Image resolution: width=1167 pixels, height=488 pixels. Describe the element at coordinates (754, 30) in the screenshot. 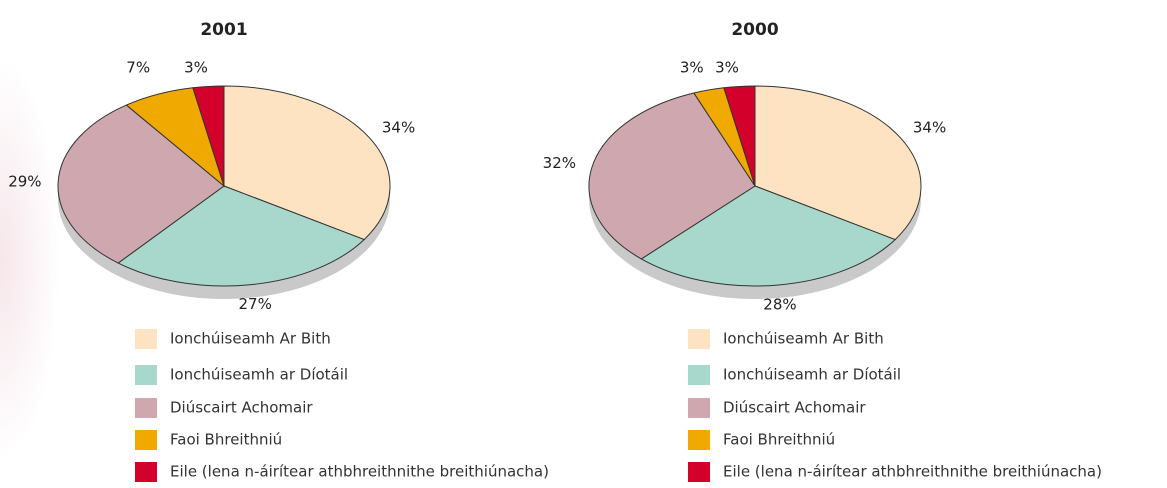

I see `chart-title: 2000` at that location.